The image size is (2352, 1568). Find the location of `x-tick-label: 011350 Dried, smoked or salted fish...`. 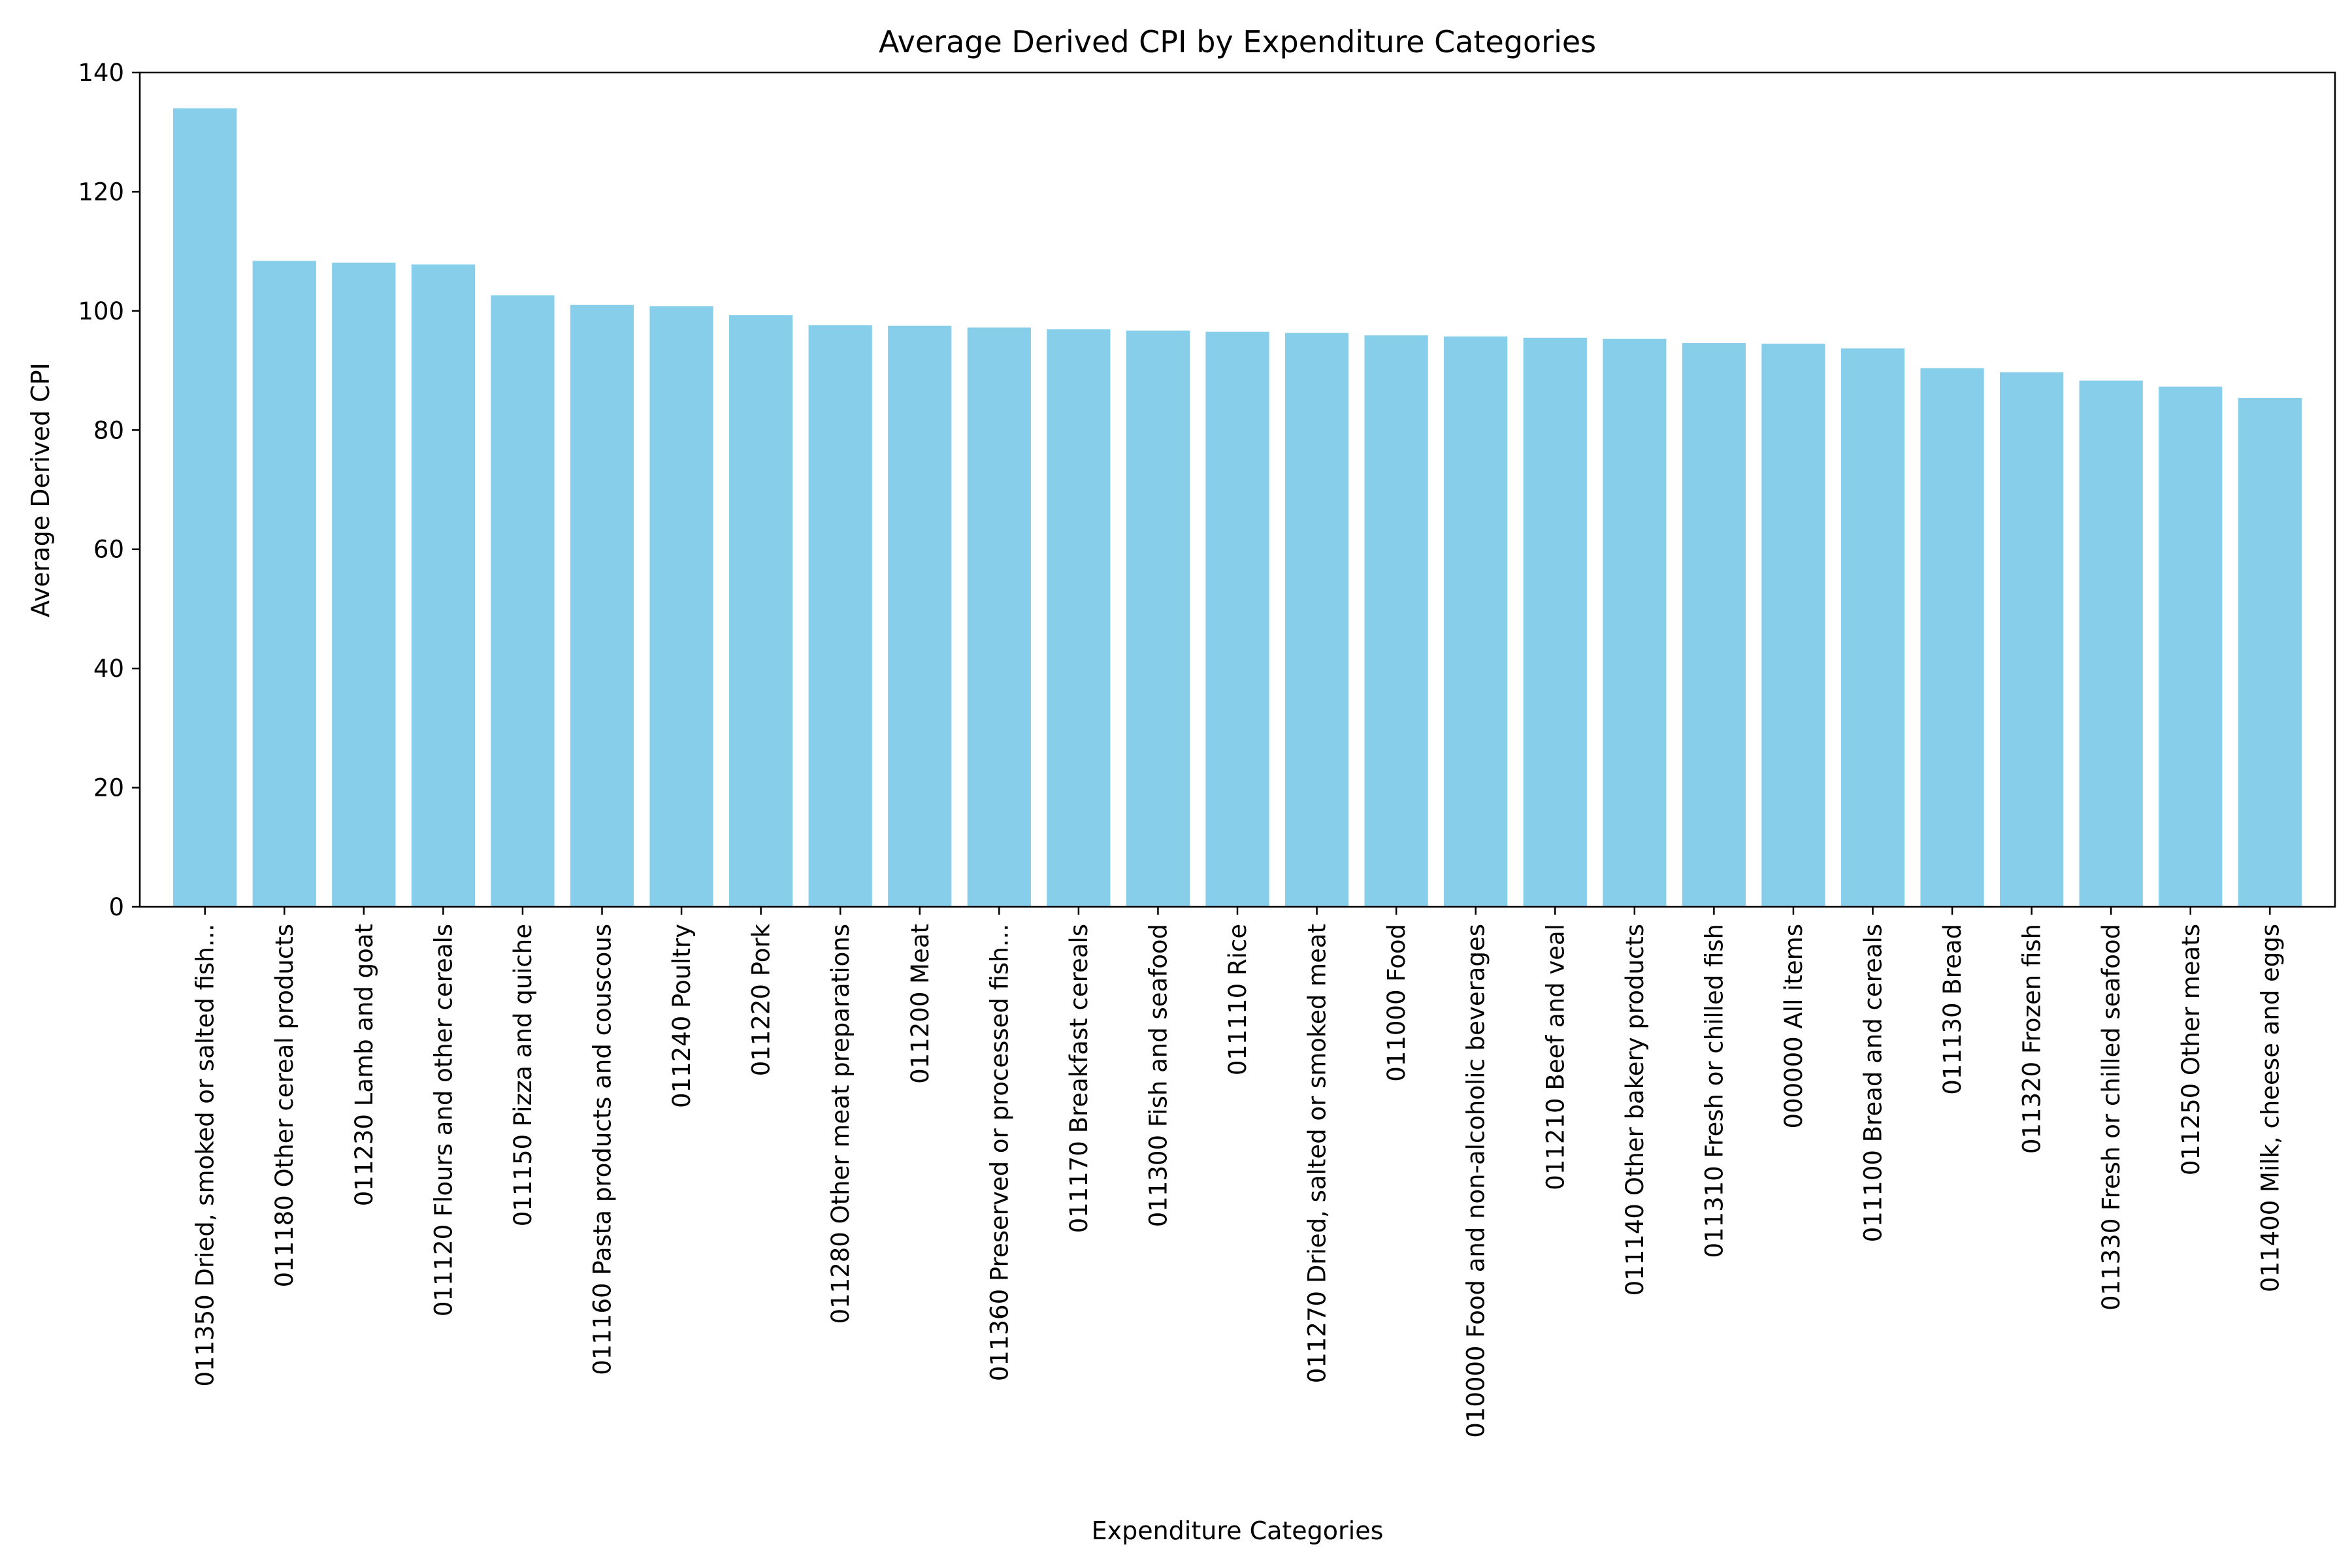

x-tick-label: 011350 Dried, smoked or salted fish... is located at coordinates (205, 1155).